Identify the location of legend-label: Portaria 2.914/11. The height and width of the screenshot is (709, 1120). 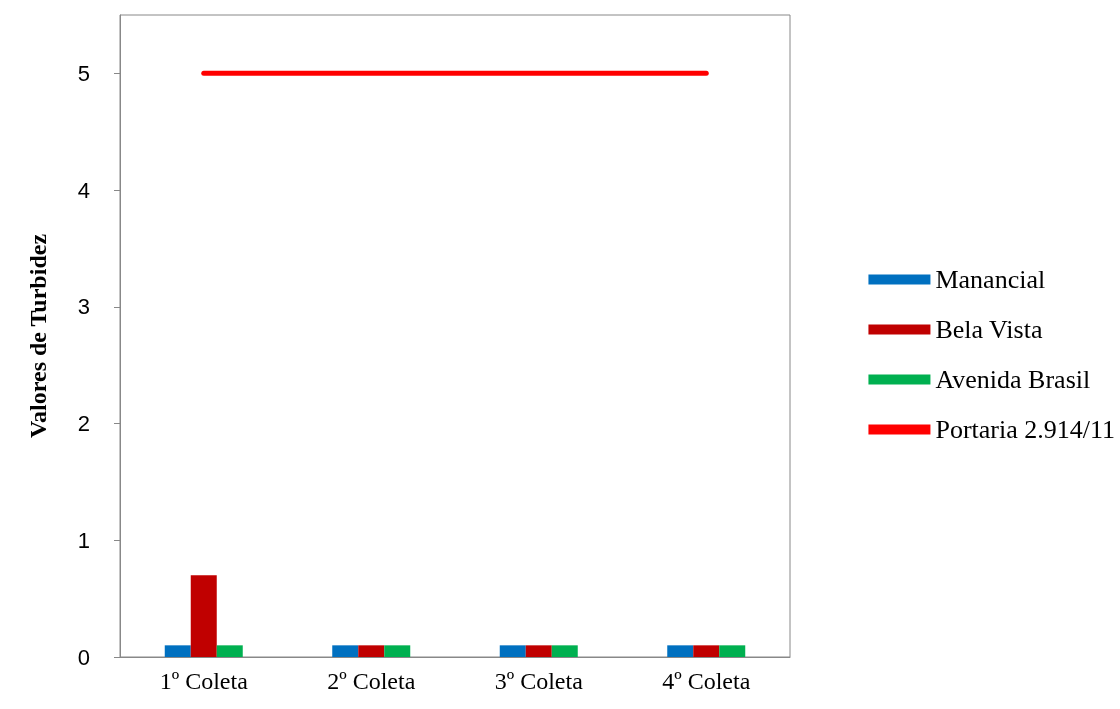
(1025, 429).